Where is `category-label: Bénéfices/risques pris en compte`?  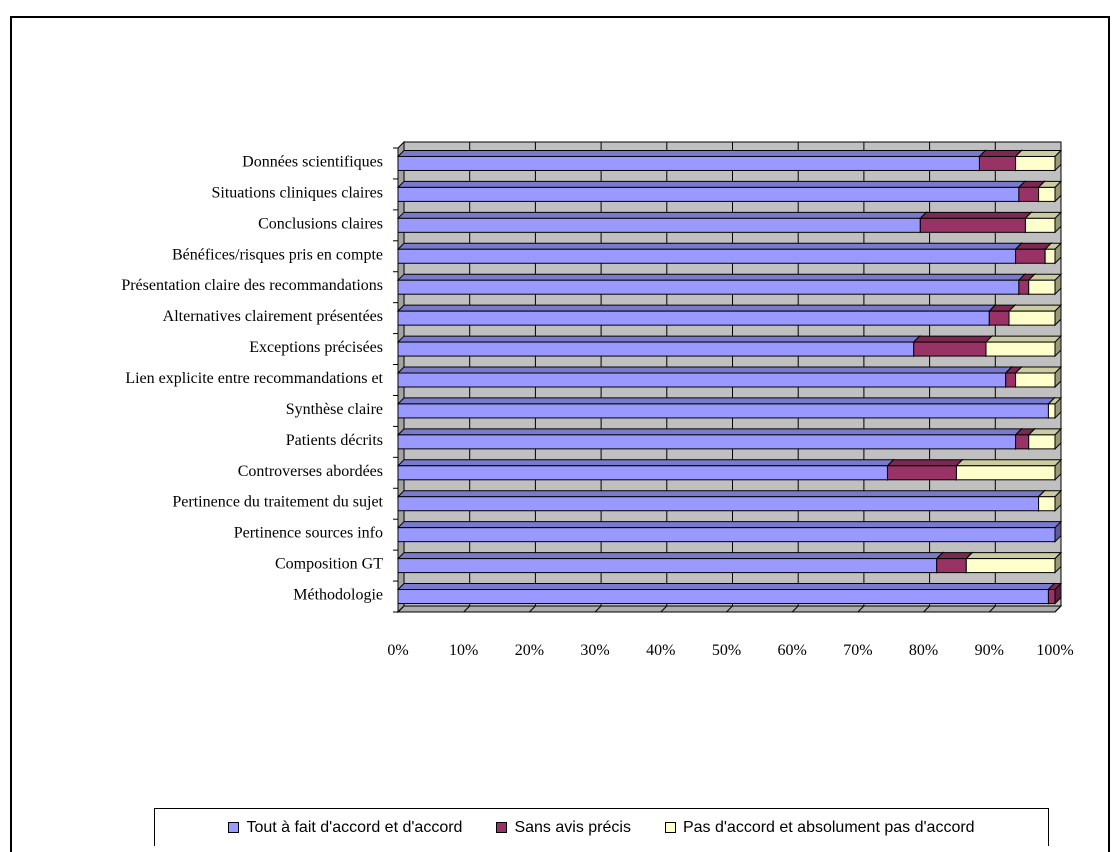 category-label: Bénéfices/risques pris en compte is located at coordinates (277, 254).